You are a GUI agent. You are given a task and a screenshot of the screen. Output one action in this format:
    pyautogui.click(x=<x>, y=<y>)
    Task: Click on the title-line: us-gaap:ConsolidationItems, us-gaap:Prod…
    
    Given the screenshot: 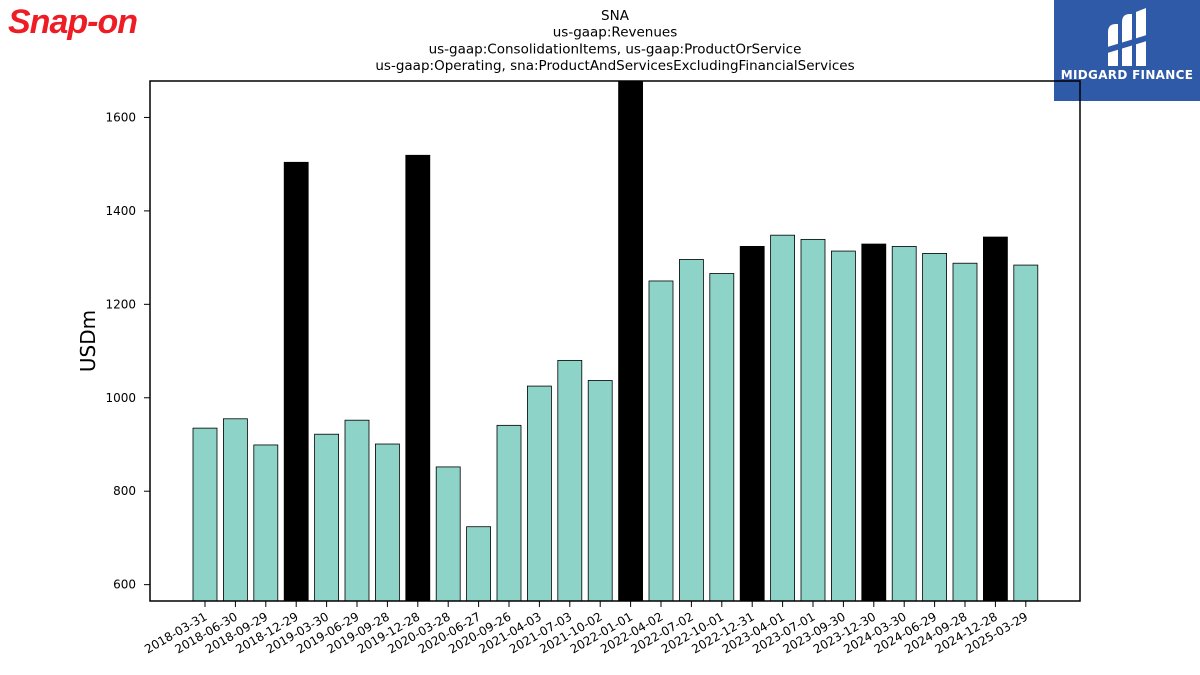 What is the action you would take?
    pyautogui.click(x=615, y=49)
    